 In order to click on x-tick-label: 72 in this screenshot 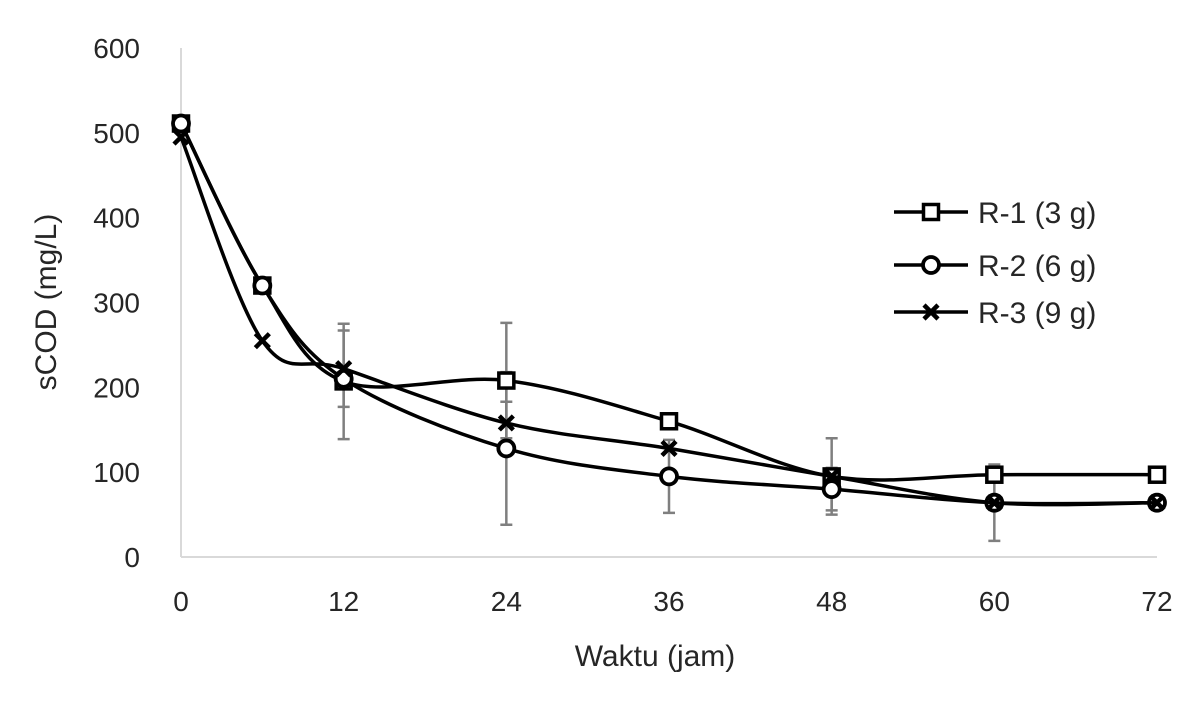, I will do `click(1156, 601)`.